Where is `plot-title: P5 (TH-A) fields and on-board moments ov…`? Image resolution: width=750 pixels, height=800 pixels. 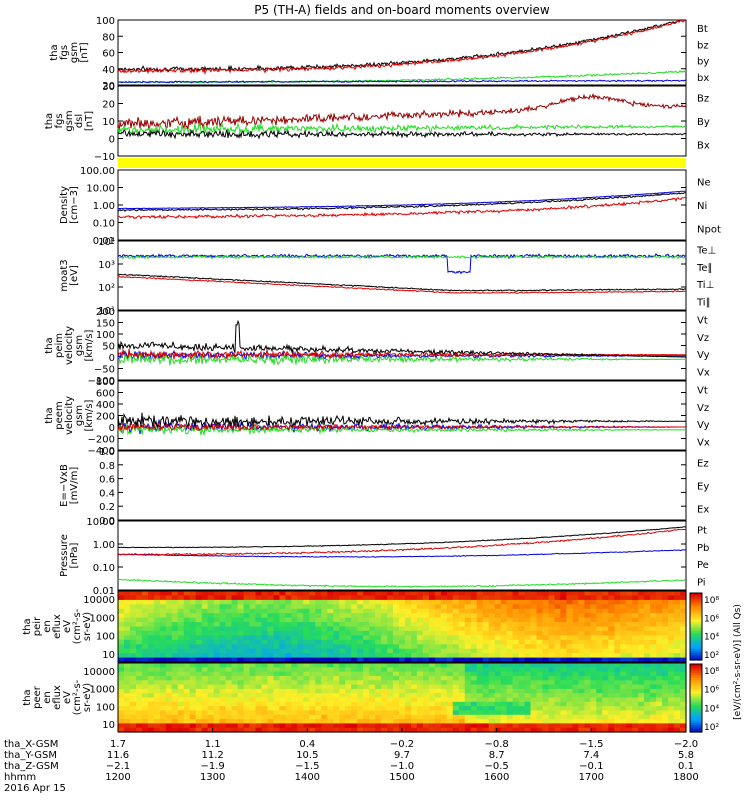
plot-title: P5 (TH-A) fields and on-board moments ov… is located at coordinates (402, 10).